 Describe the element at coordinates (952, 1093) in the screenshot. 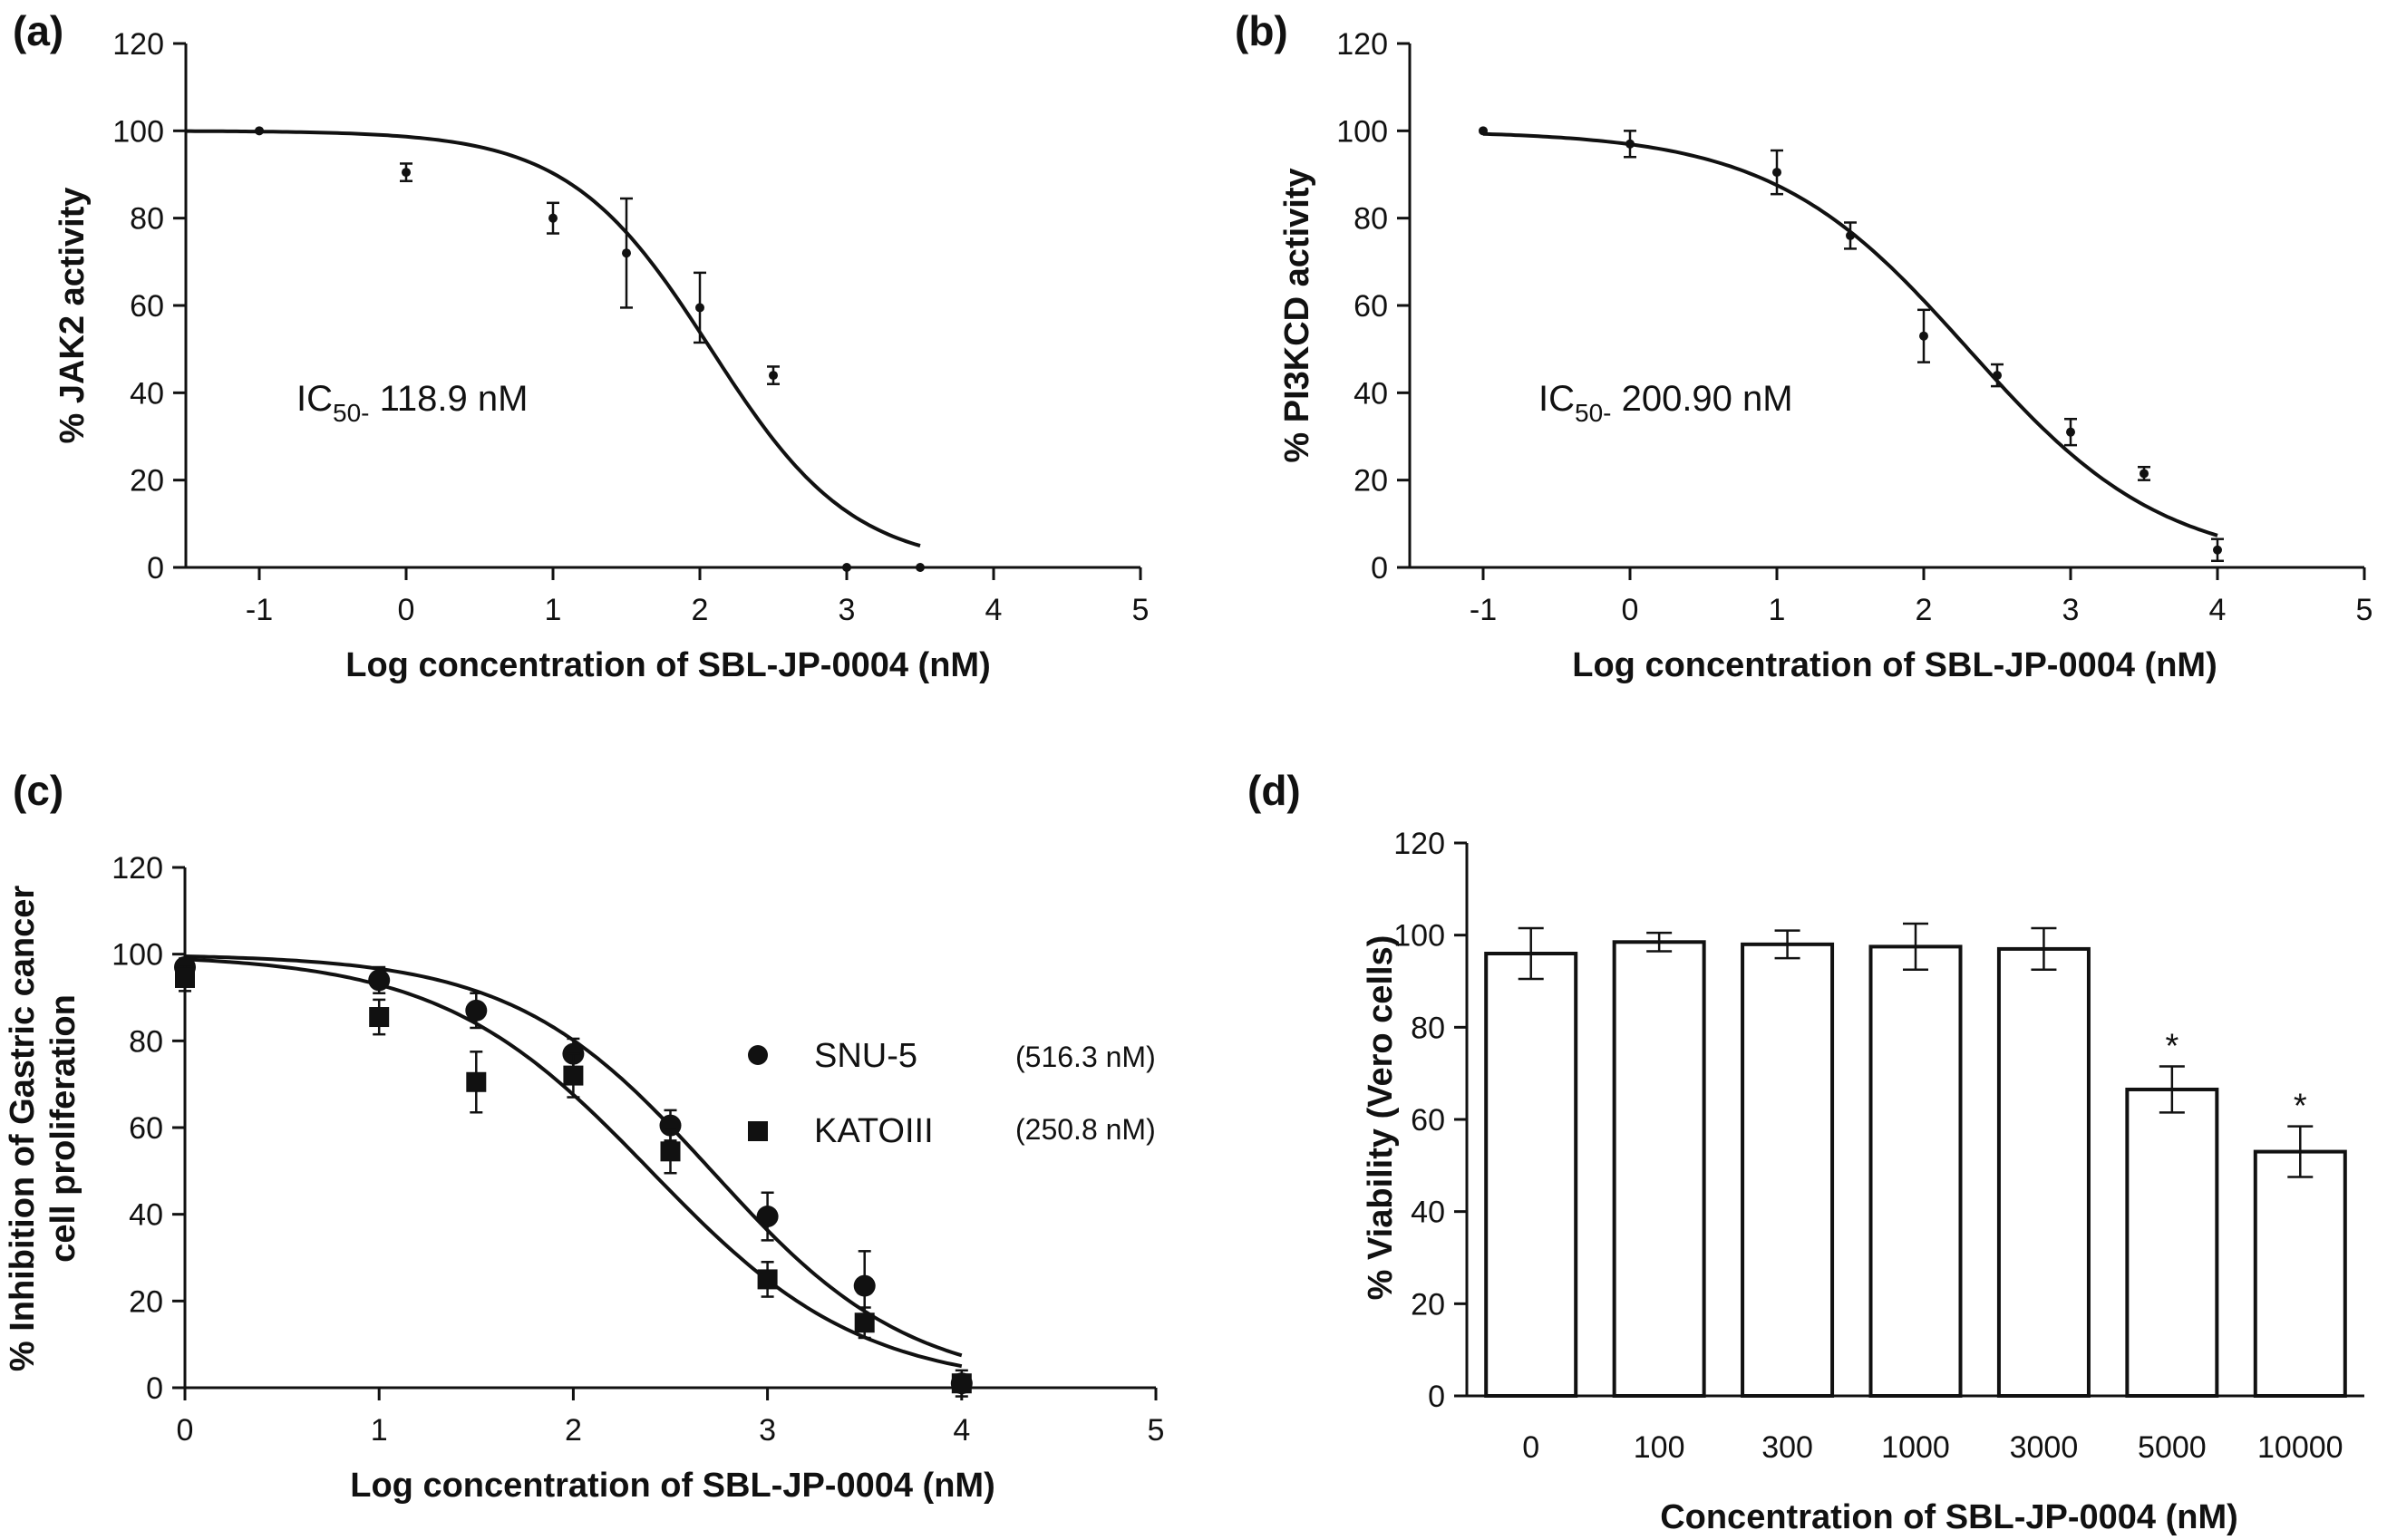

I see `panel-c-legend: SNU-5 (516.3 nM) KATOIII (250.8 nM)` at that location.